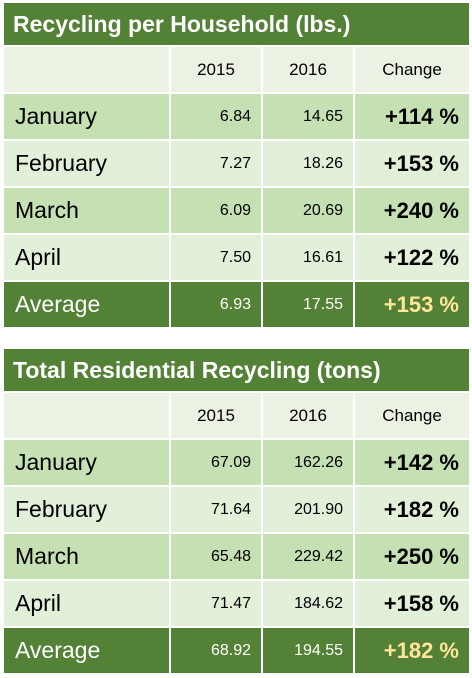 The height and width of the screenshot is (678, 472). I want to click on value-2016: 184.62, so click(307, 603).